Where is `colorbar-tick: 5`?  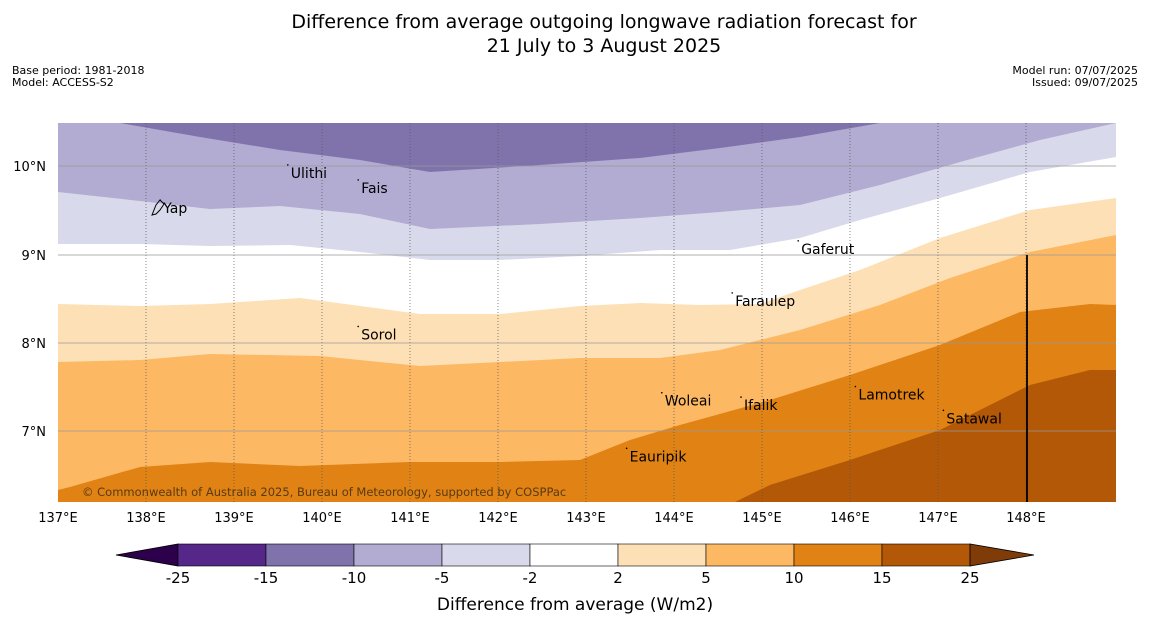
colorbar-tick: 5 is located at coordinates (706, 578).